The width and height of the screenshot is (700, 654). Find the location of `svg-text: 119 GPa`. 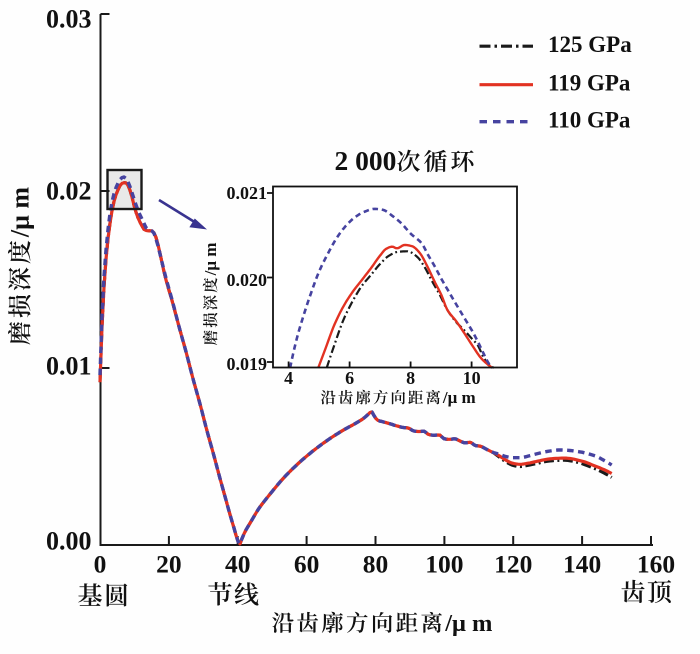

svg-text: 119 GPa is located at coordinates (589, 82).